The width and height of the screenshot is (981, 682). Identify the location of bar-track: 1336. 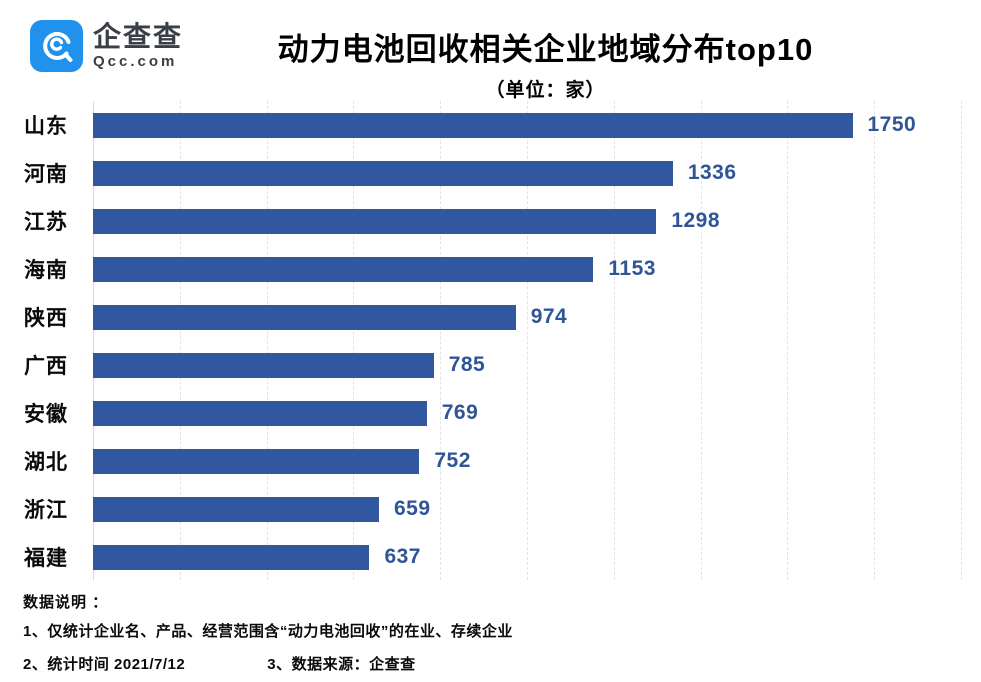
(537, 173).